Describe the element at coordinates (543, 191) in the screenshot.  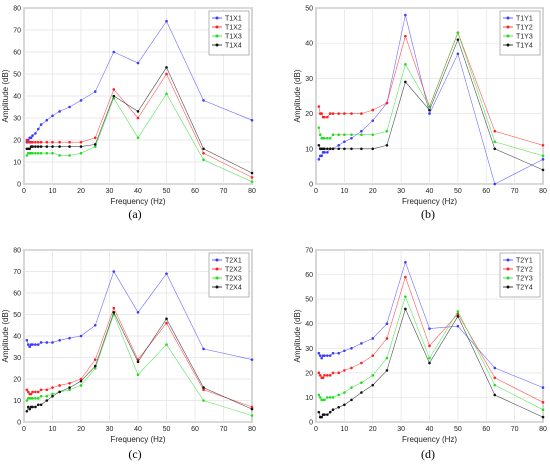
I see `x-tick-label: 80` at that location.